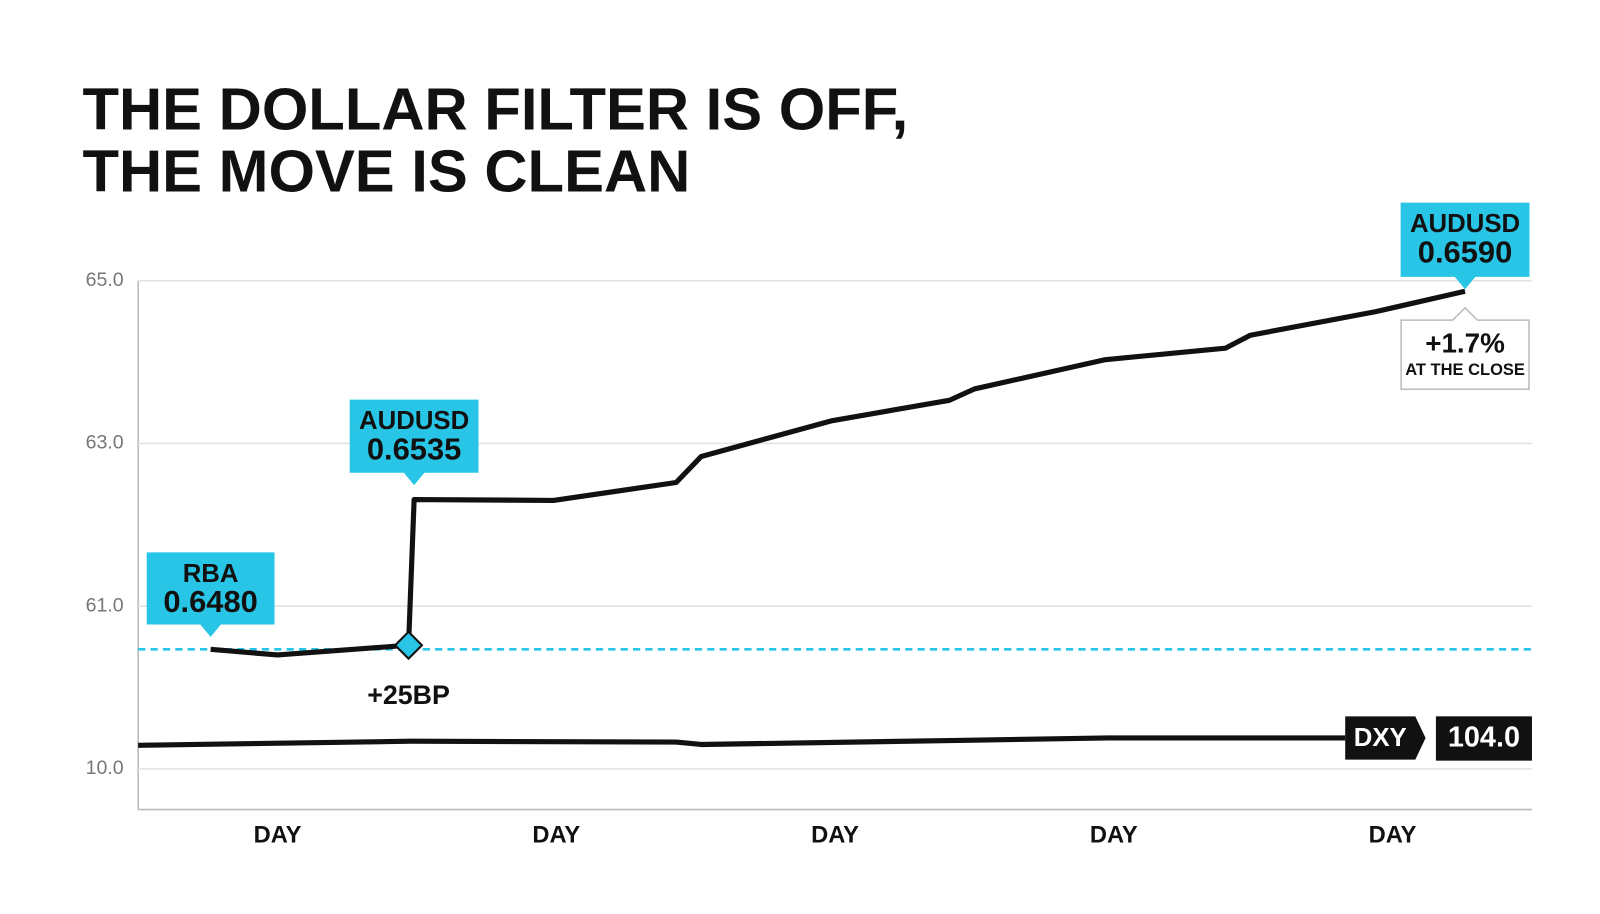  What do you see at coordinates (105, 443) in the screenshot?
I see `y-tick-label: 63.0` at bounding box center [105, 443].